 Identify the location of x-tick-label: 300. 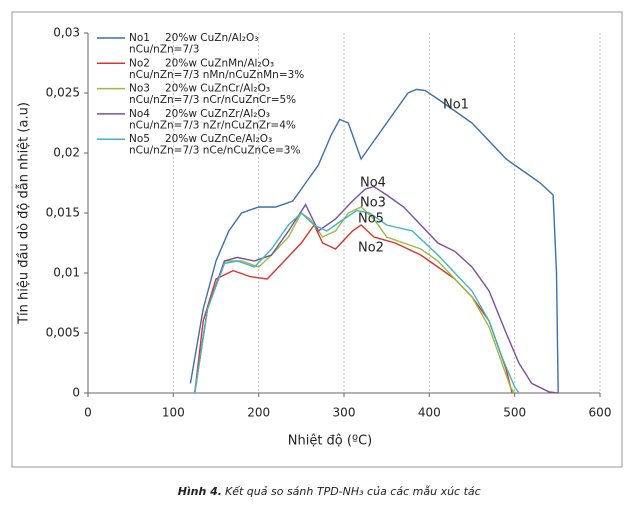
(344, 413).